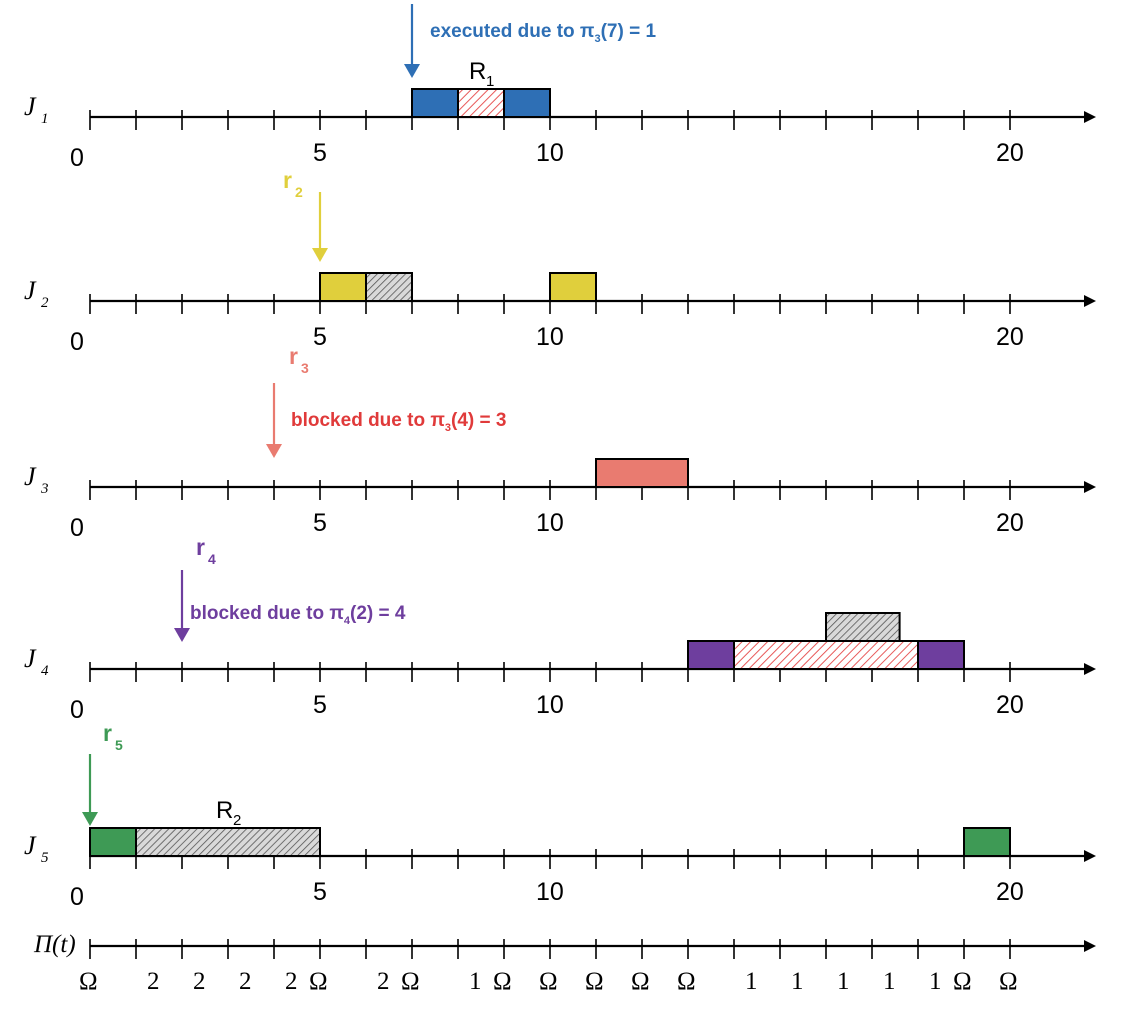  Describe the element at coordinates (550, 705) in the screenshot. I see `row-j4-tick-label: 10` at that location.